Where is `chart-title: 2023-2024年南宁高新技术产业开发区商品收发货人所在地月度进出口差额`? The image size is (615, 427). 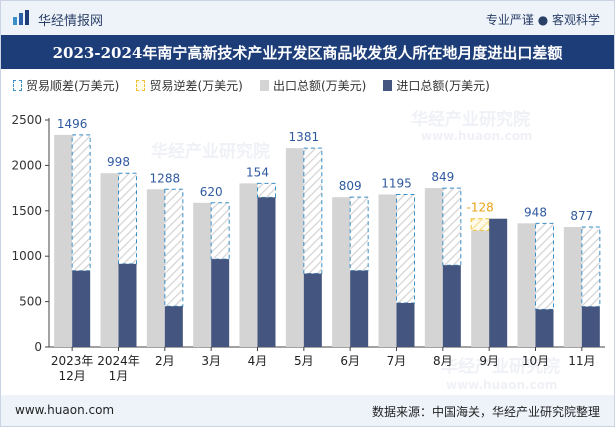
chart-title: 2023-2024年南宁高新技术产业开发区商品收发货人所在地月度进出口差额 is located at coordinates (307, 53).